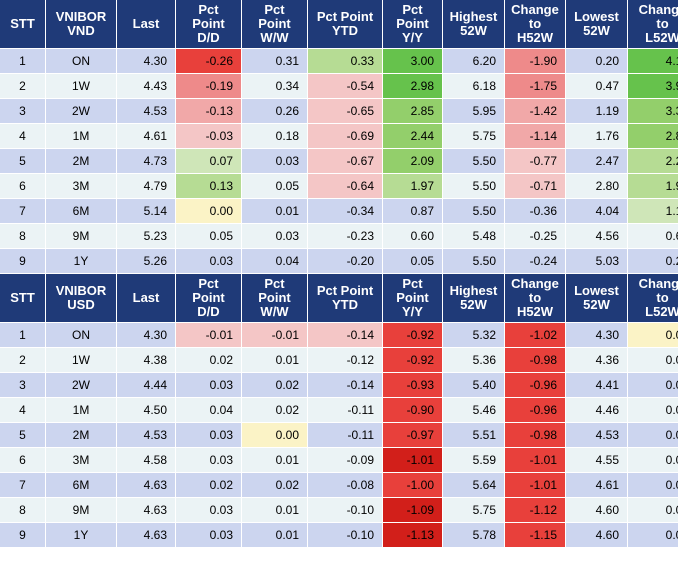 This screenshot has width=678, height=576. I want to click on cell-pct-point-ww: 0.31, so click(275, 61).